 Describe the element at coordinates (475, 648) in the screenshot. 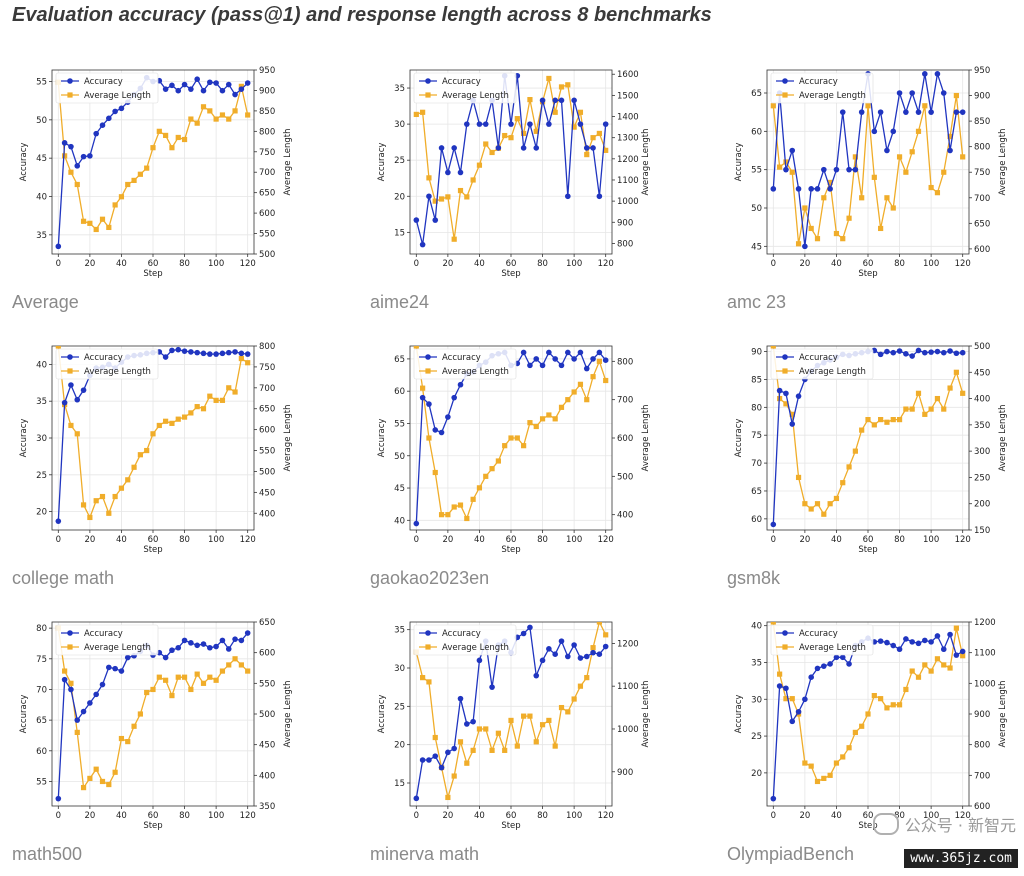

I see `legend-length-label: Average Length` at that location.